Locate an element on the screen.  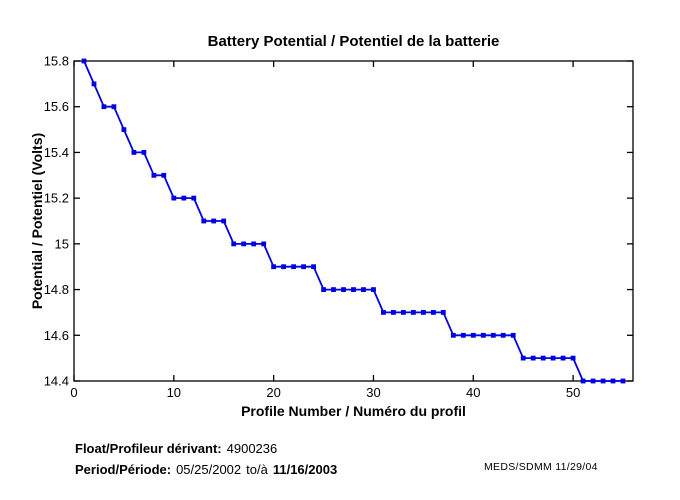
x-axis-label: Profile Number / Numéro du profil is located at coordinates (353, 411).